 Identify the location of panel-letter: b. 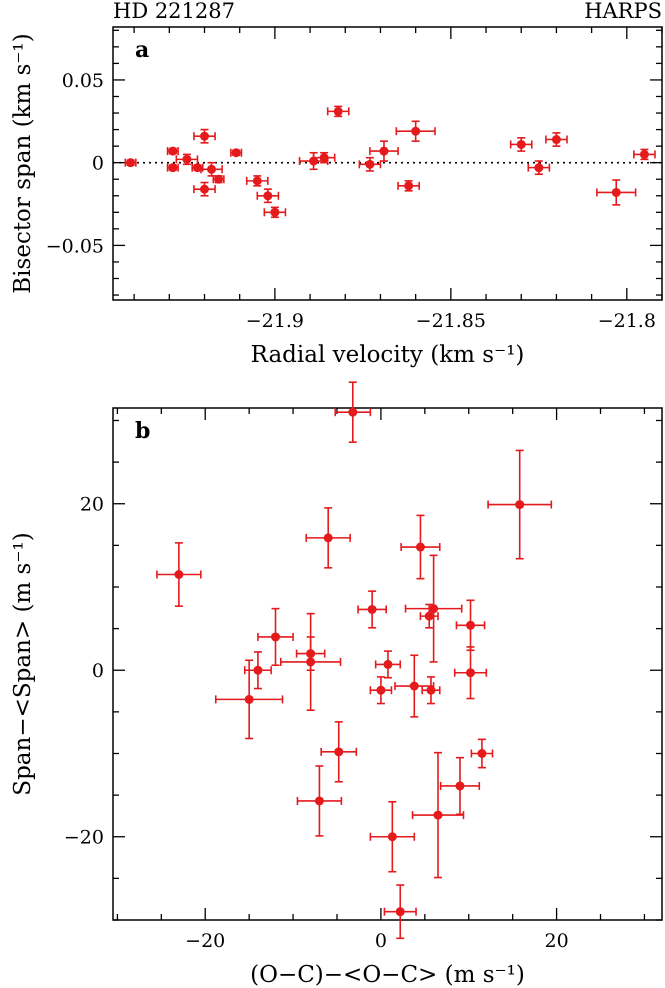
(142, 431).